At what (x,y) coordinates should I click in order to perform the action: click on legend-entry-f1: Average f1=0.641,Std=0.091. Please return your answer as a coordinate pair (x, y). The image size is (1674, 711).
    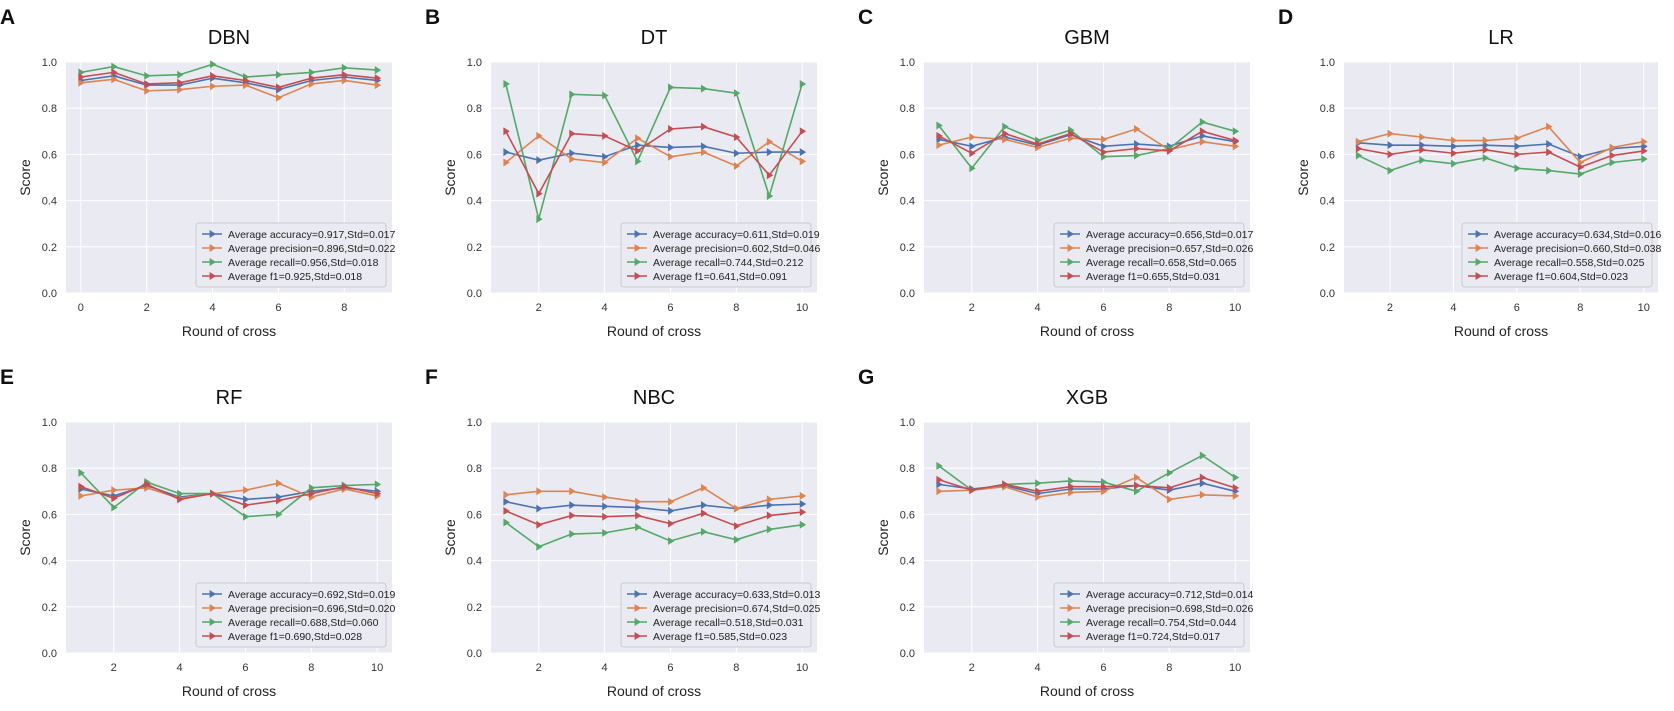
    Looking at the image, I should click on (720, 277).